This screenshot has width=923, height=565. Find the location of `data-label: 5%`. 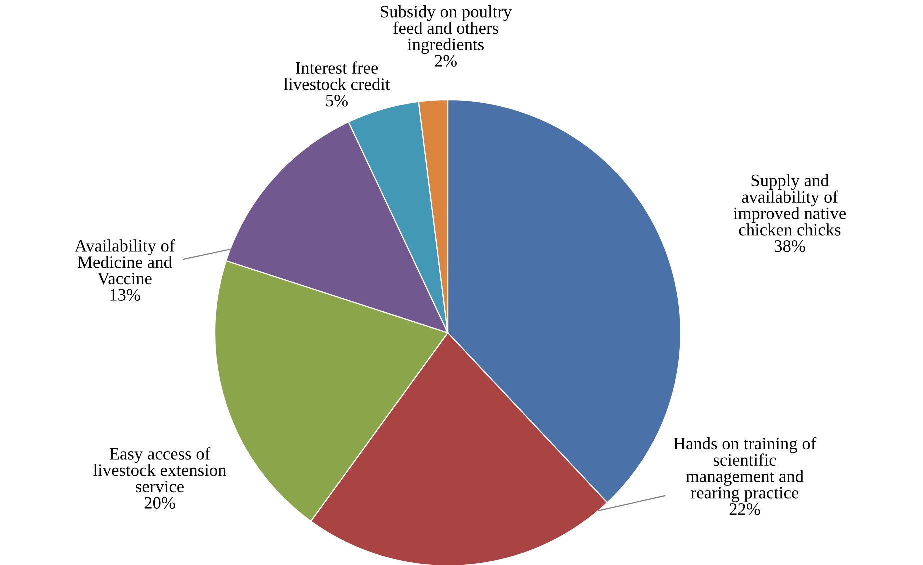

data-label: 5% is located at coordinates (337, 100).